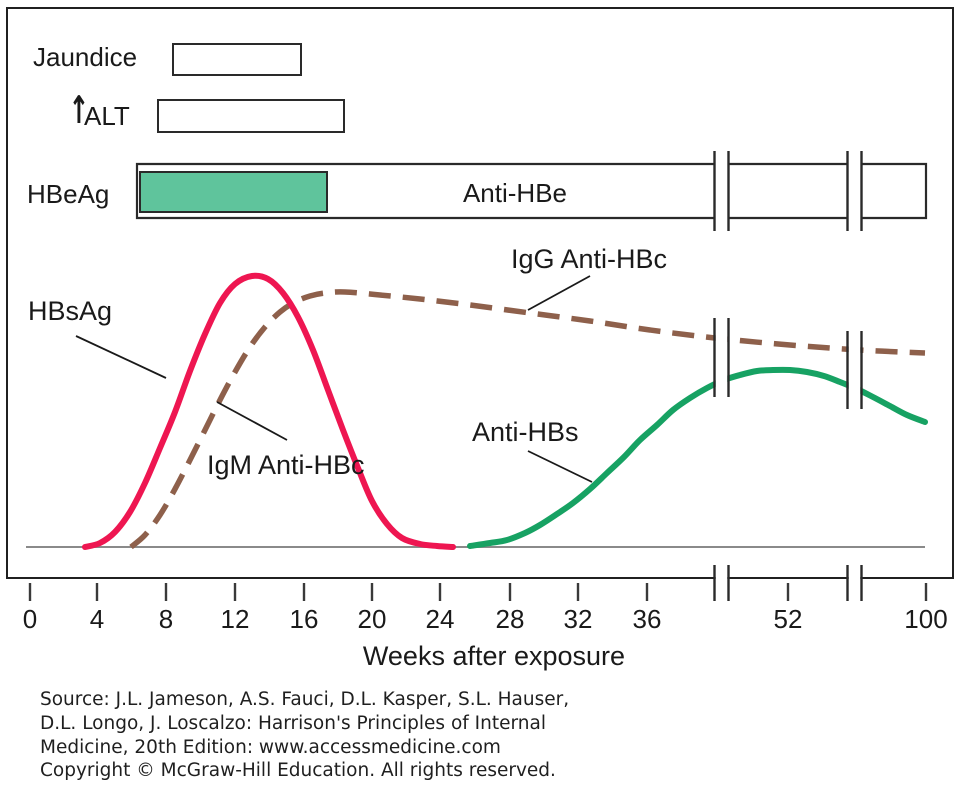  Describe the element at coordinates (788, 376) in the screenshot. I see `breaks-group` at that location.